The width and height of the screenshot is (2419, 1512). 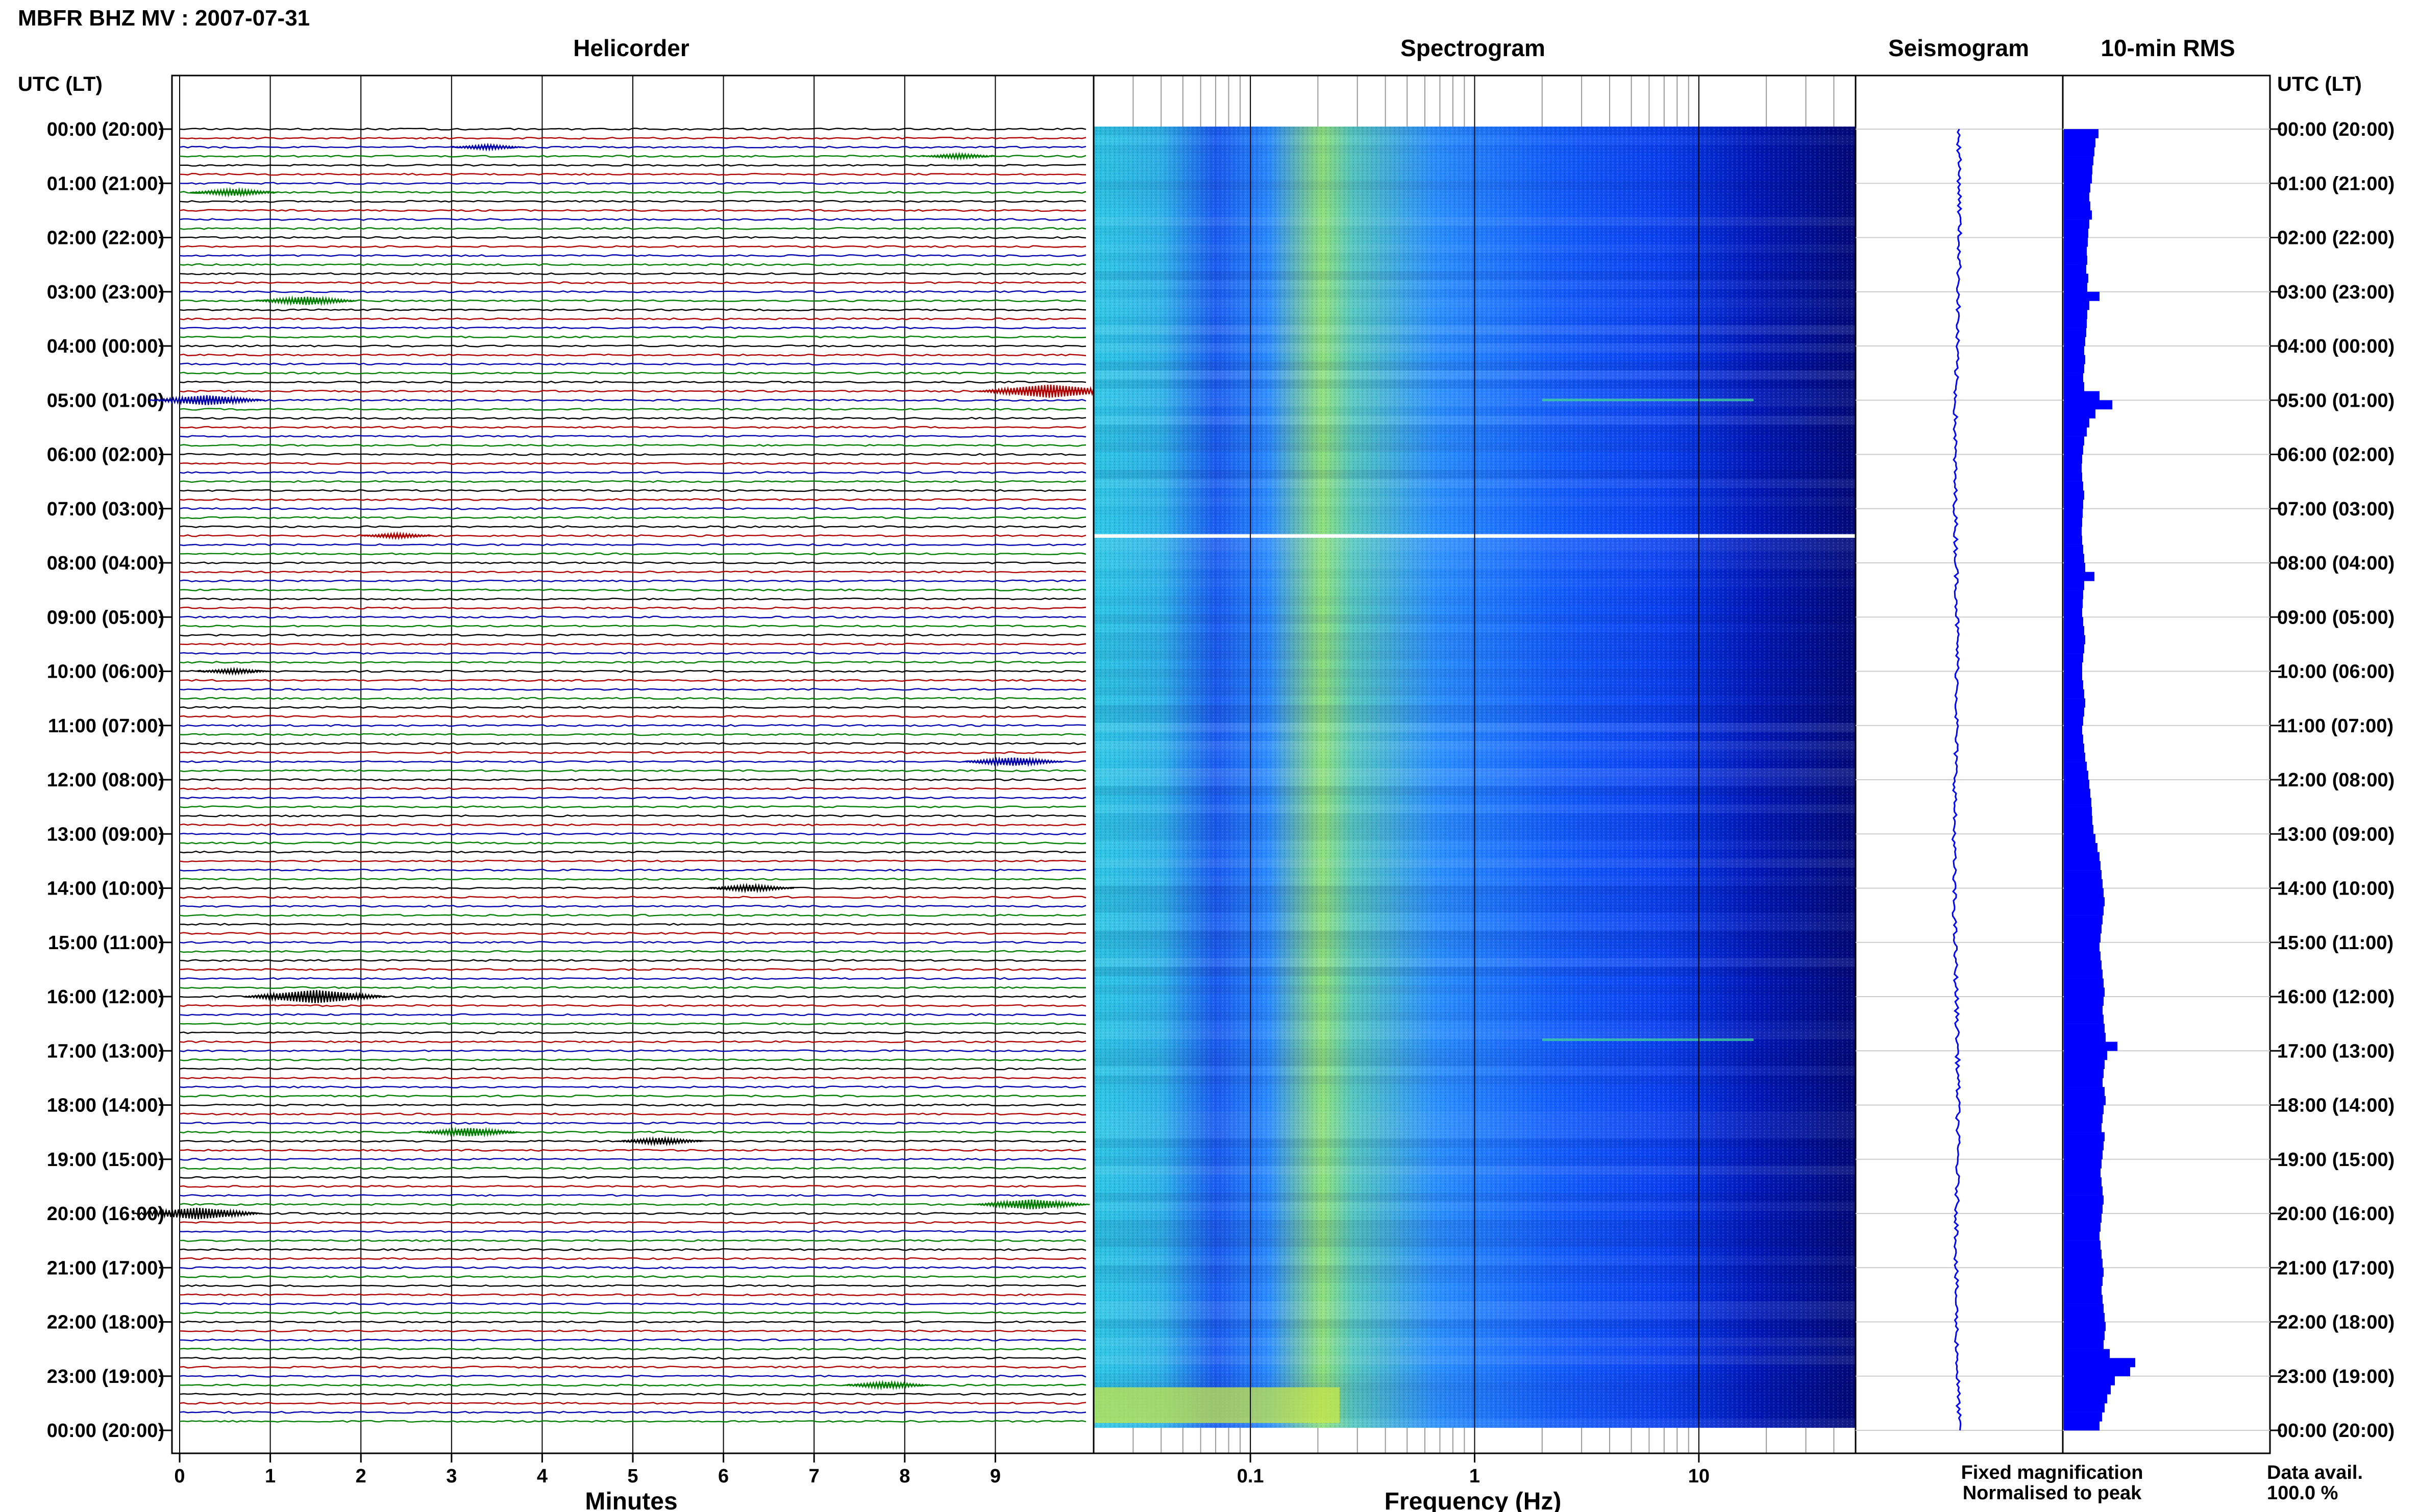 I want to click on time-tick-label: 00:00 (20:00), so click(x=105, y=1431).